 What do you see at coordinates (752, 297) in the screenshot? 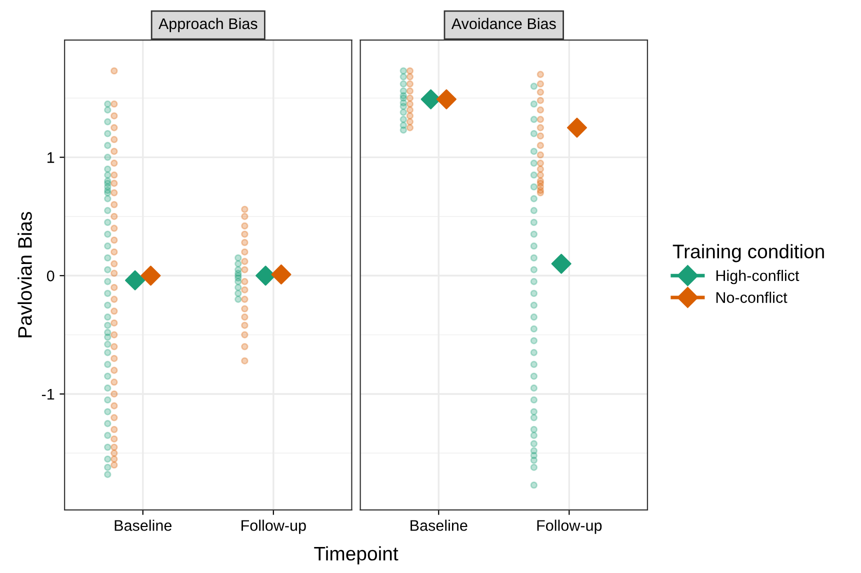
I see `legend-label: No-conflict` at bounding box center [752, 297].